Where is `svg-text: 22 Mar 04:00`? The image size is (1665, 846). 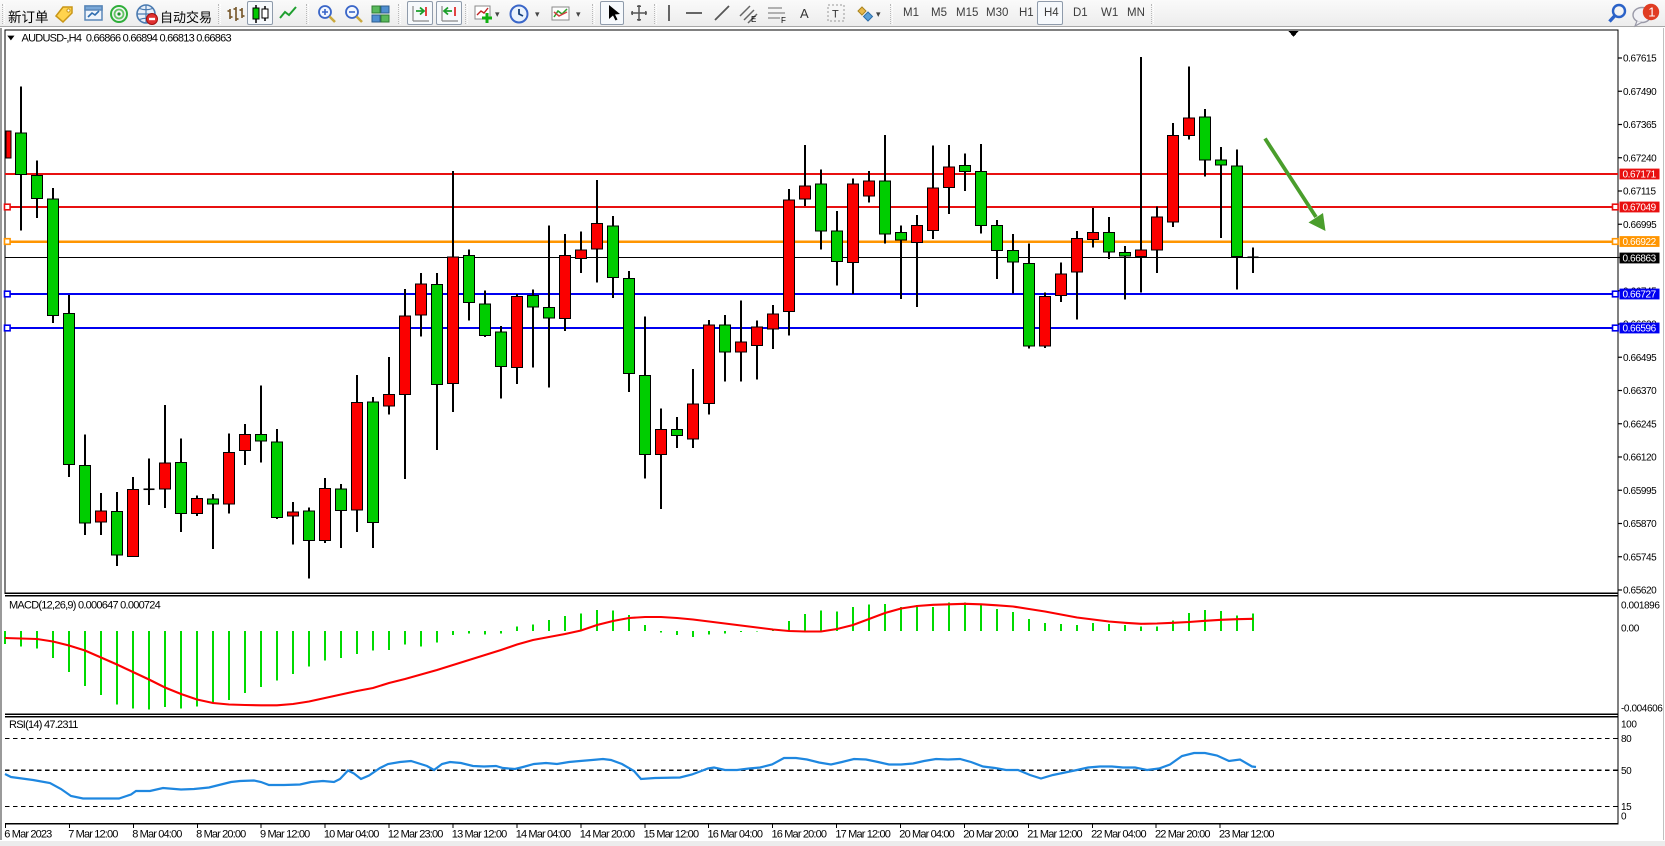 svg-text: 22 Mar 04:00 is located at coordinates (1118, 835).